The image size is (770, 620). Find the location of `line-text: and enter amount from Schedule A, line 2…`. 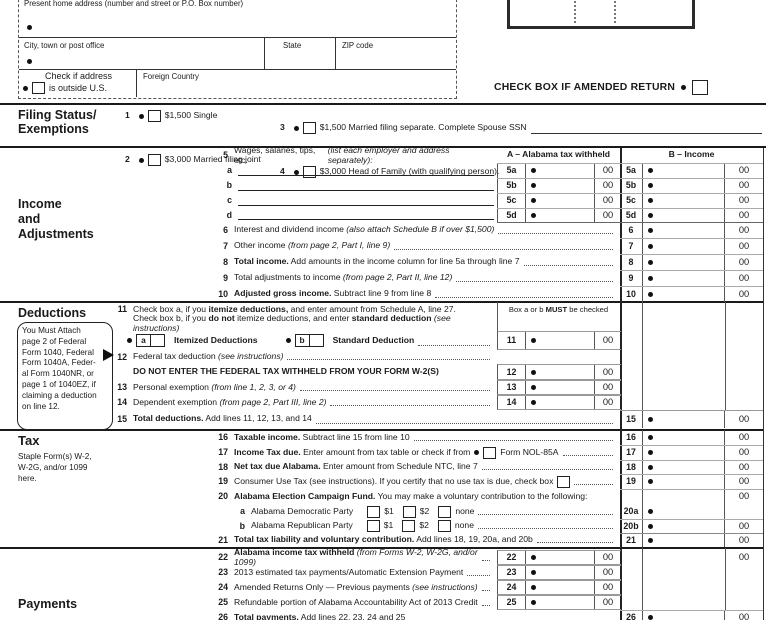

line-text: and enter amount from Schedule A, line 2… is located at coordinates (372, 308).